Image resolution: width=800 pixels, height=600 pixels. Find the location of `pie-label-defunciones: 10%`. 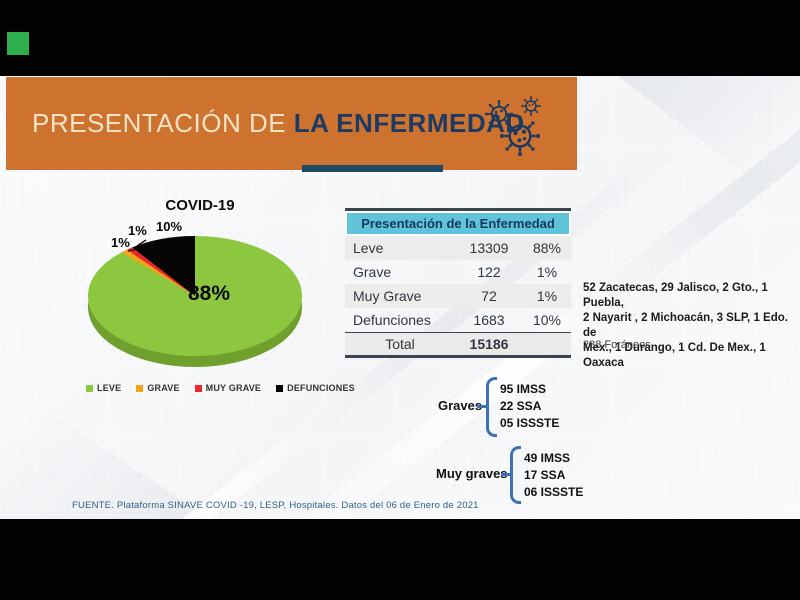

pie-label-defunciones: 10% is located at coordinates (169, 226).